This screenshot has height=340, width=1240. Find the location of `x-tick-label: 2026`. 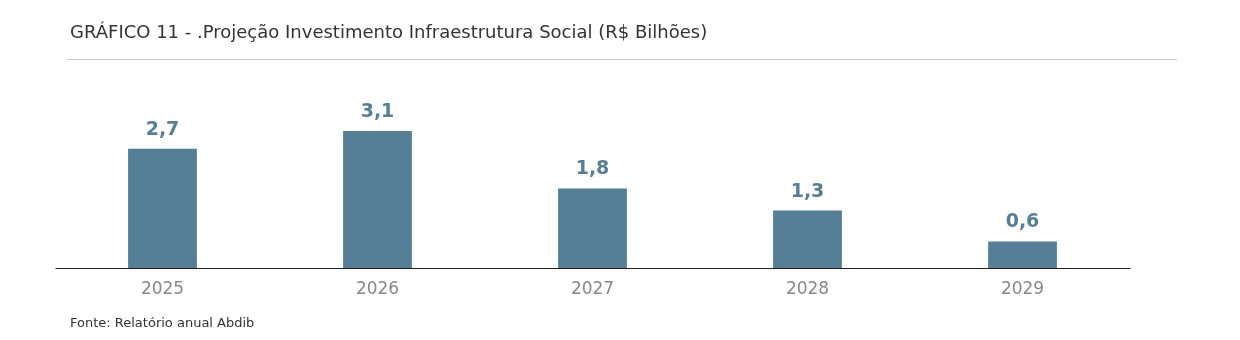

x-tick-label: 2026 is located at coordinates (377, 287).